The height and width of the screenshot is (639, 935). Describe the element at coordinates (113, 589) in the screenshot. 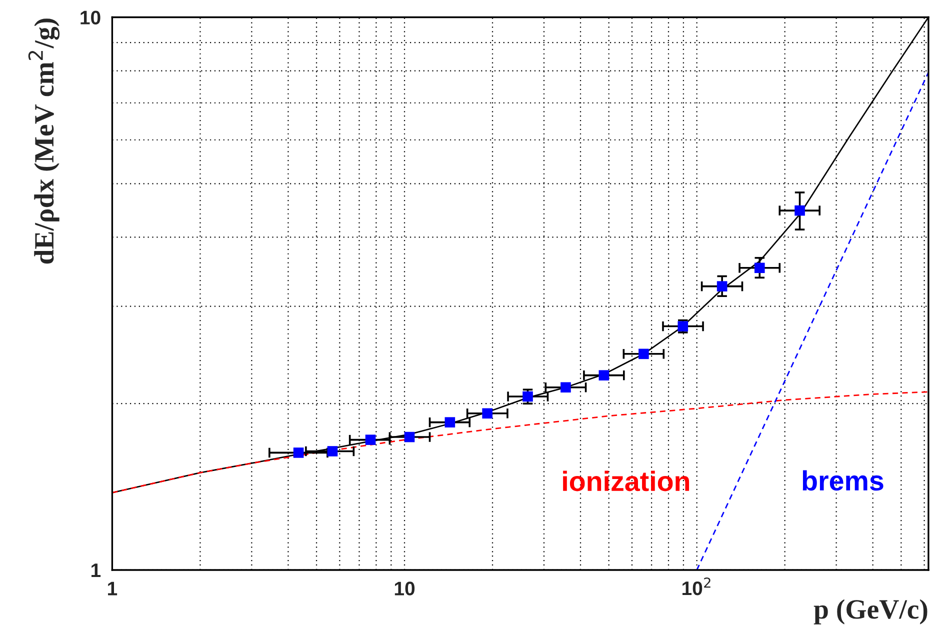

I see `x-tick-label: 1` at that location.